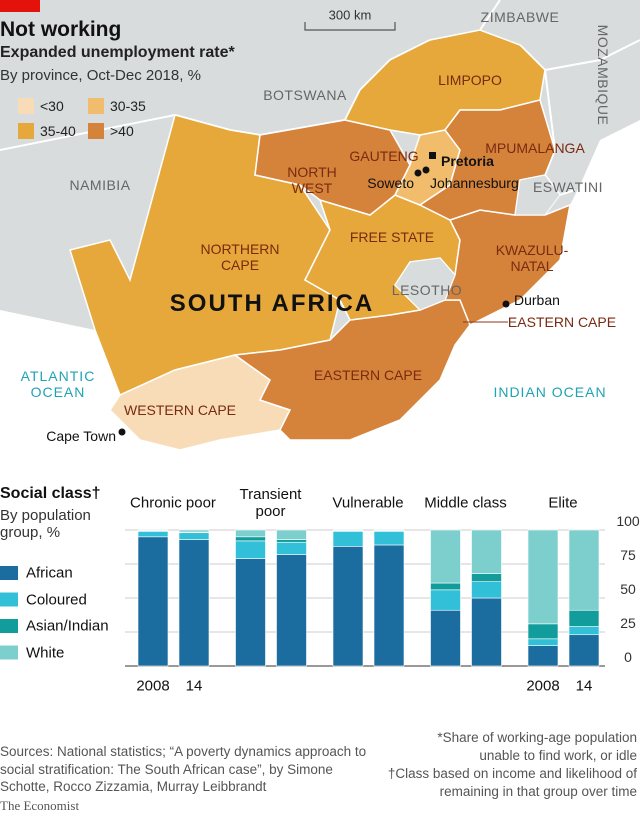 This screenshot has height=817, width=640. Describe the element at coordinates (270, 502) in the screenshot. I see `group-label: Transient poor` at that location.